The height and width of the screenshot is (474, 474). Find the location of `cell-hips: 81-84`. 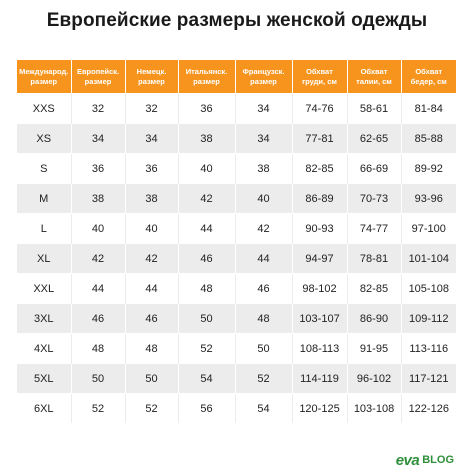

cell-hips: 81-84 is located at coordinates (428, 108).